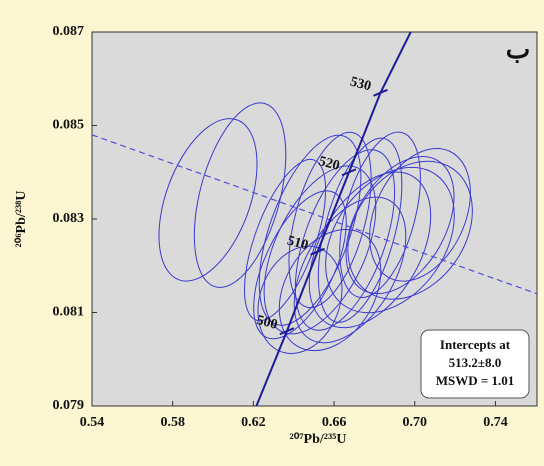 The height and width of the screenshot is (466, 544). I want to click on y-tick-label: 0.087, so click(69, 31).